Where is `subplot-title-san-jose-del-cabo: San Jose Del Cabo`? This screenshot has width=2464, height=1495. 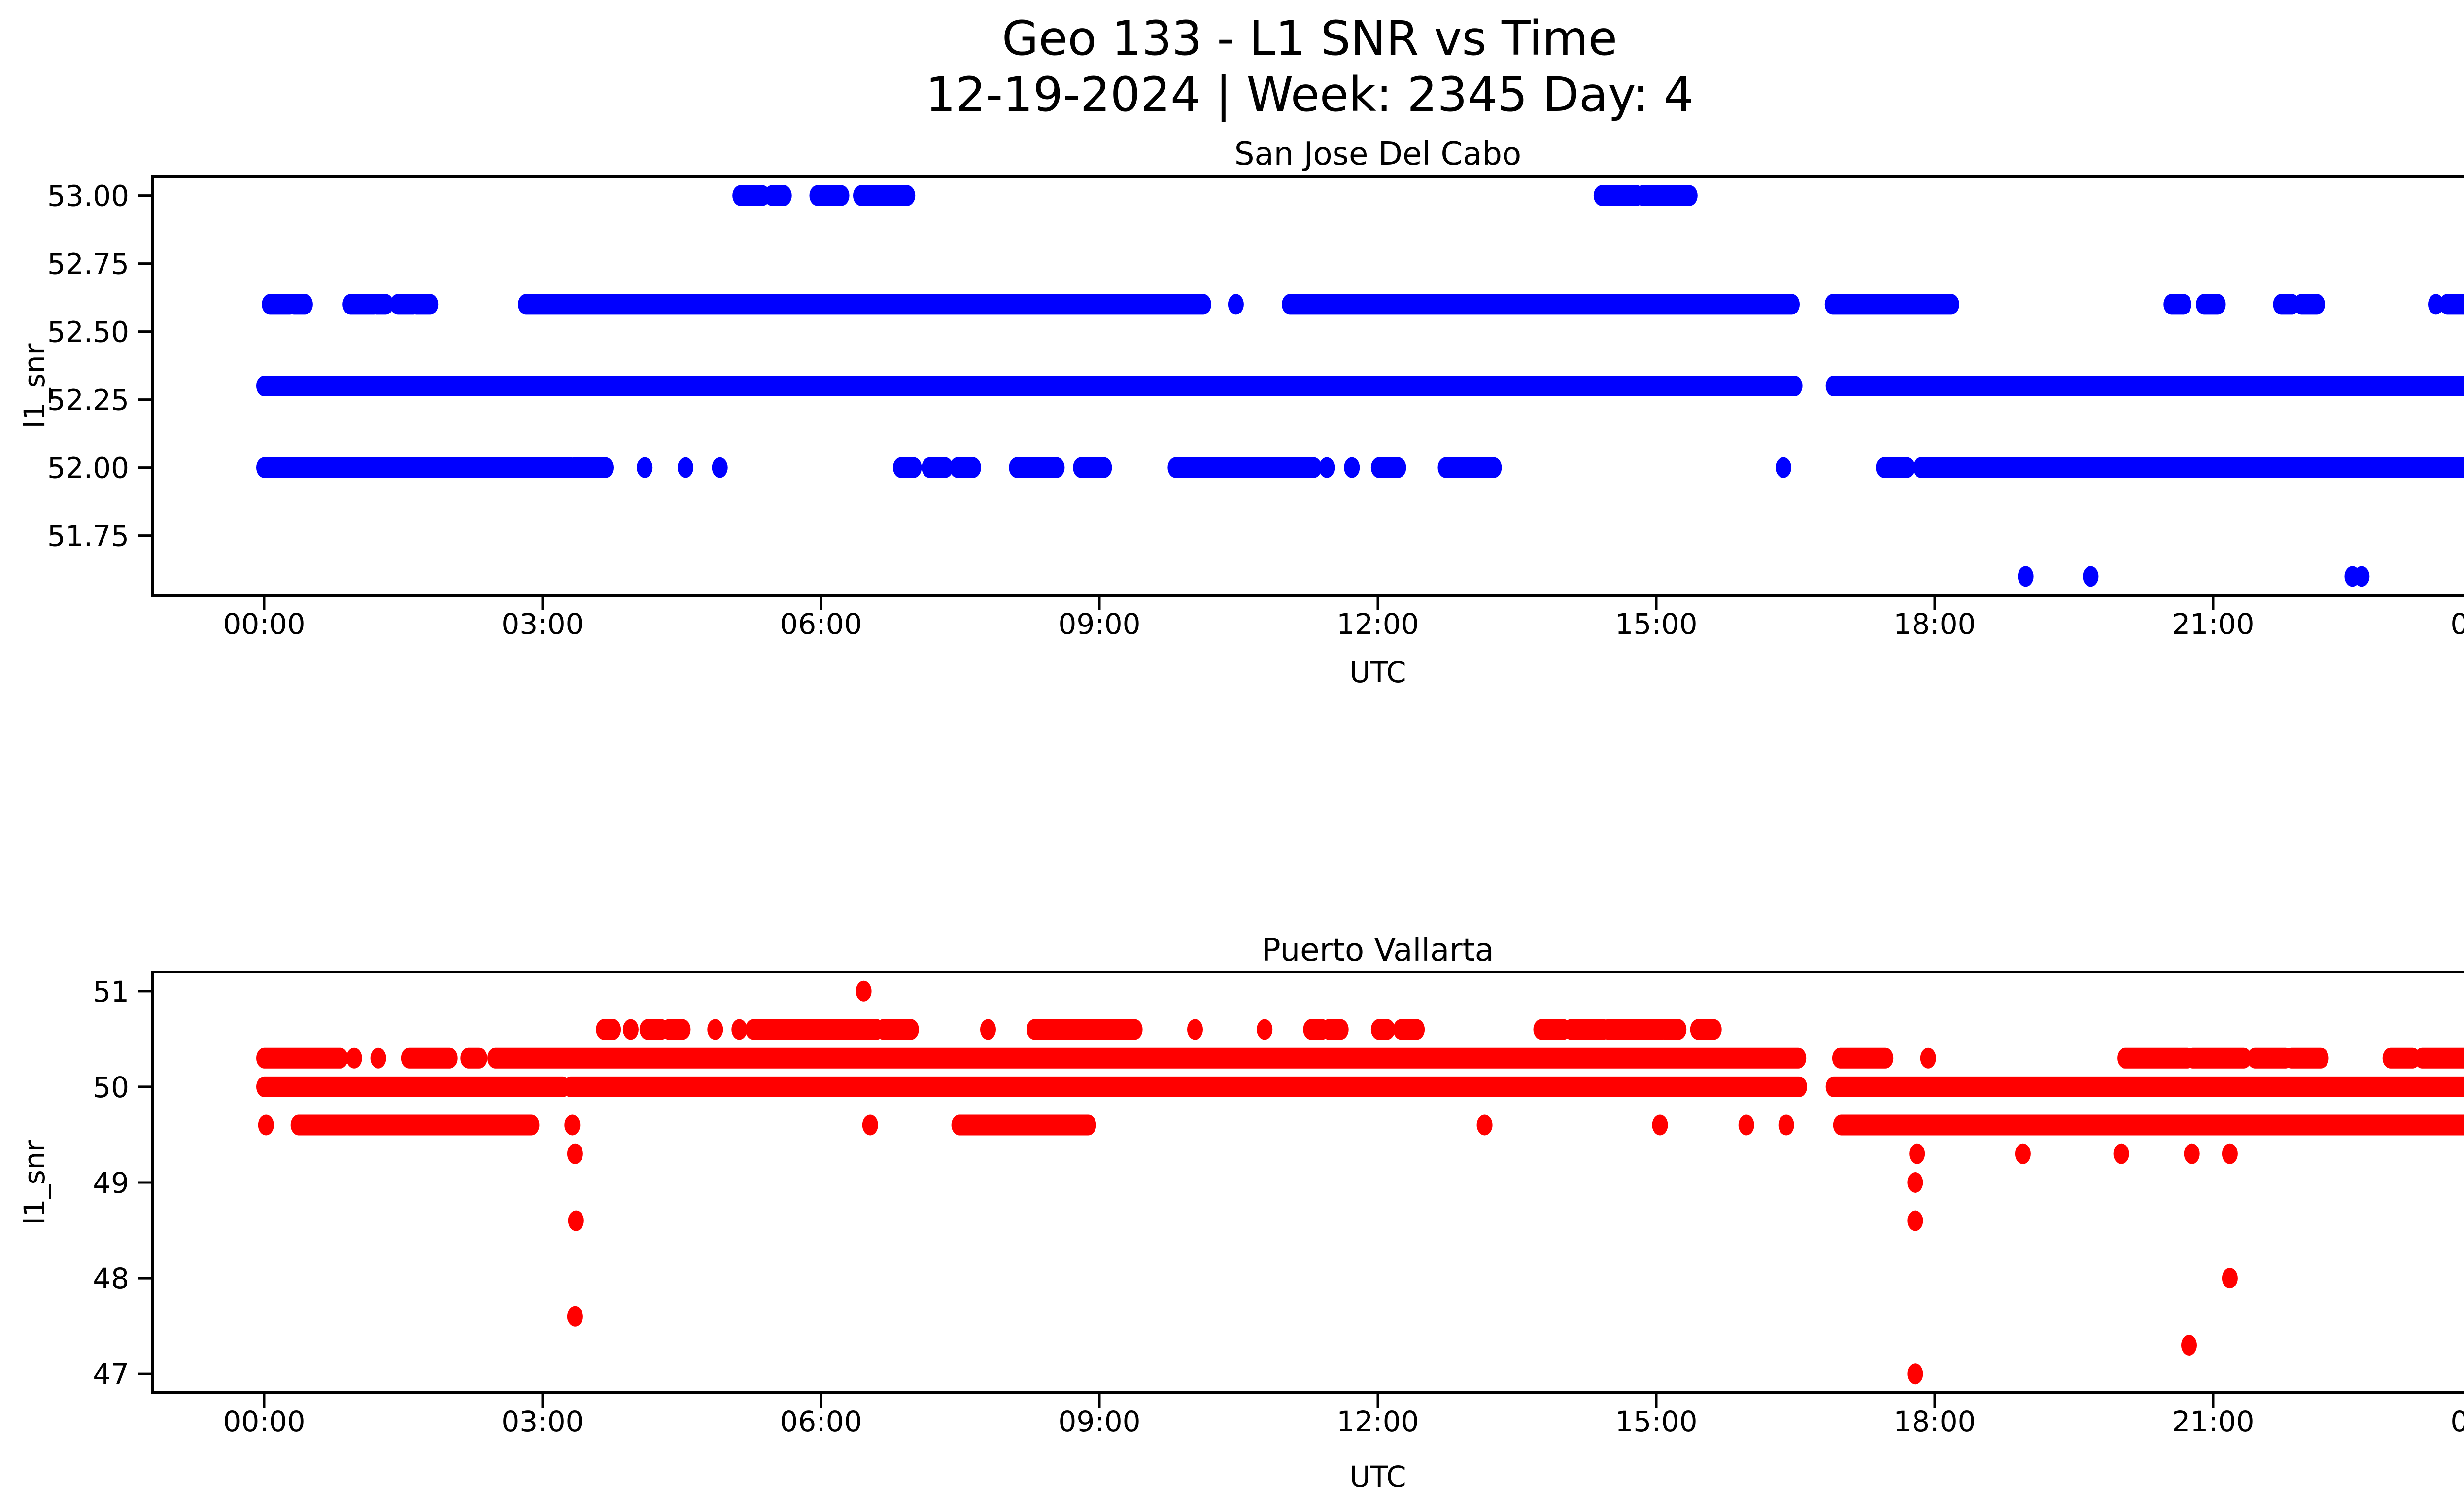 subplot-title-san-jose-del-cabo: San Jose Del Cabo is located at coordinates (1378, 154).